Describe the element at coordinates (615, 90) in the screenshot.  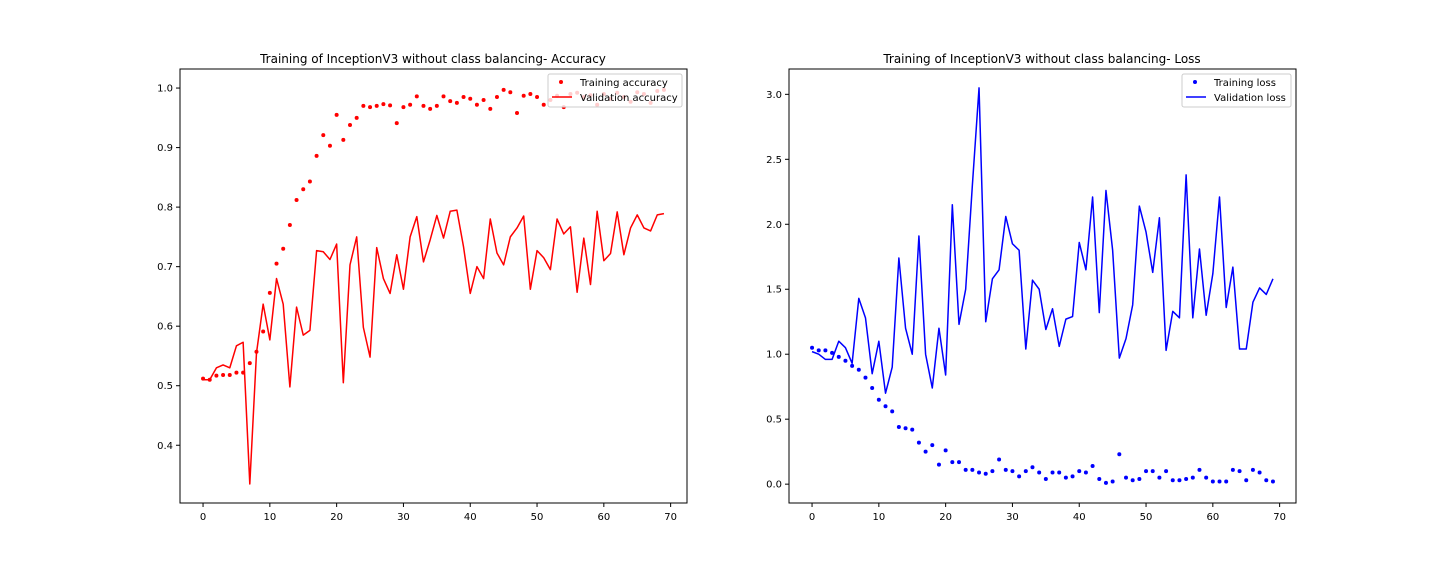
I see `accuracy-legend-box` at that location.